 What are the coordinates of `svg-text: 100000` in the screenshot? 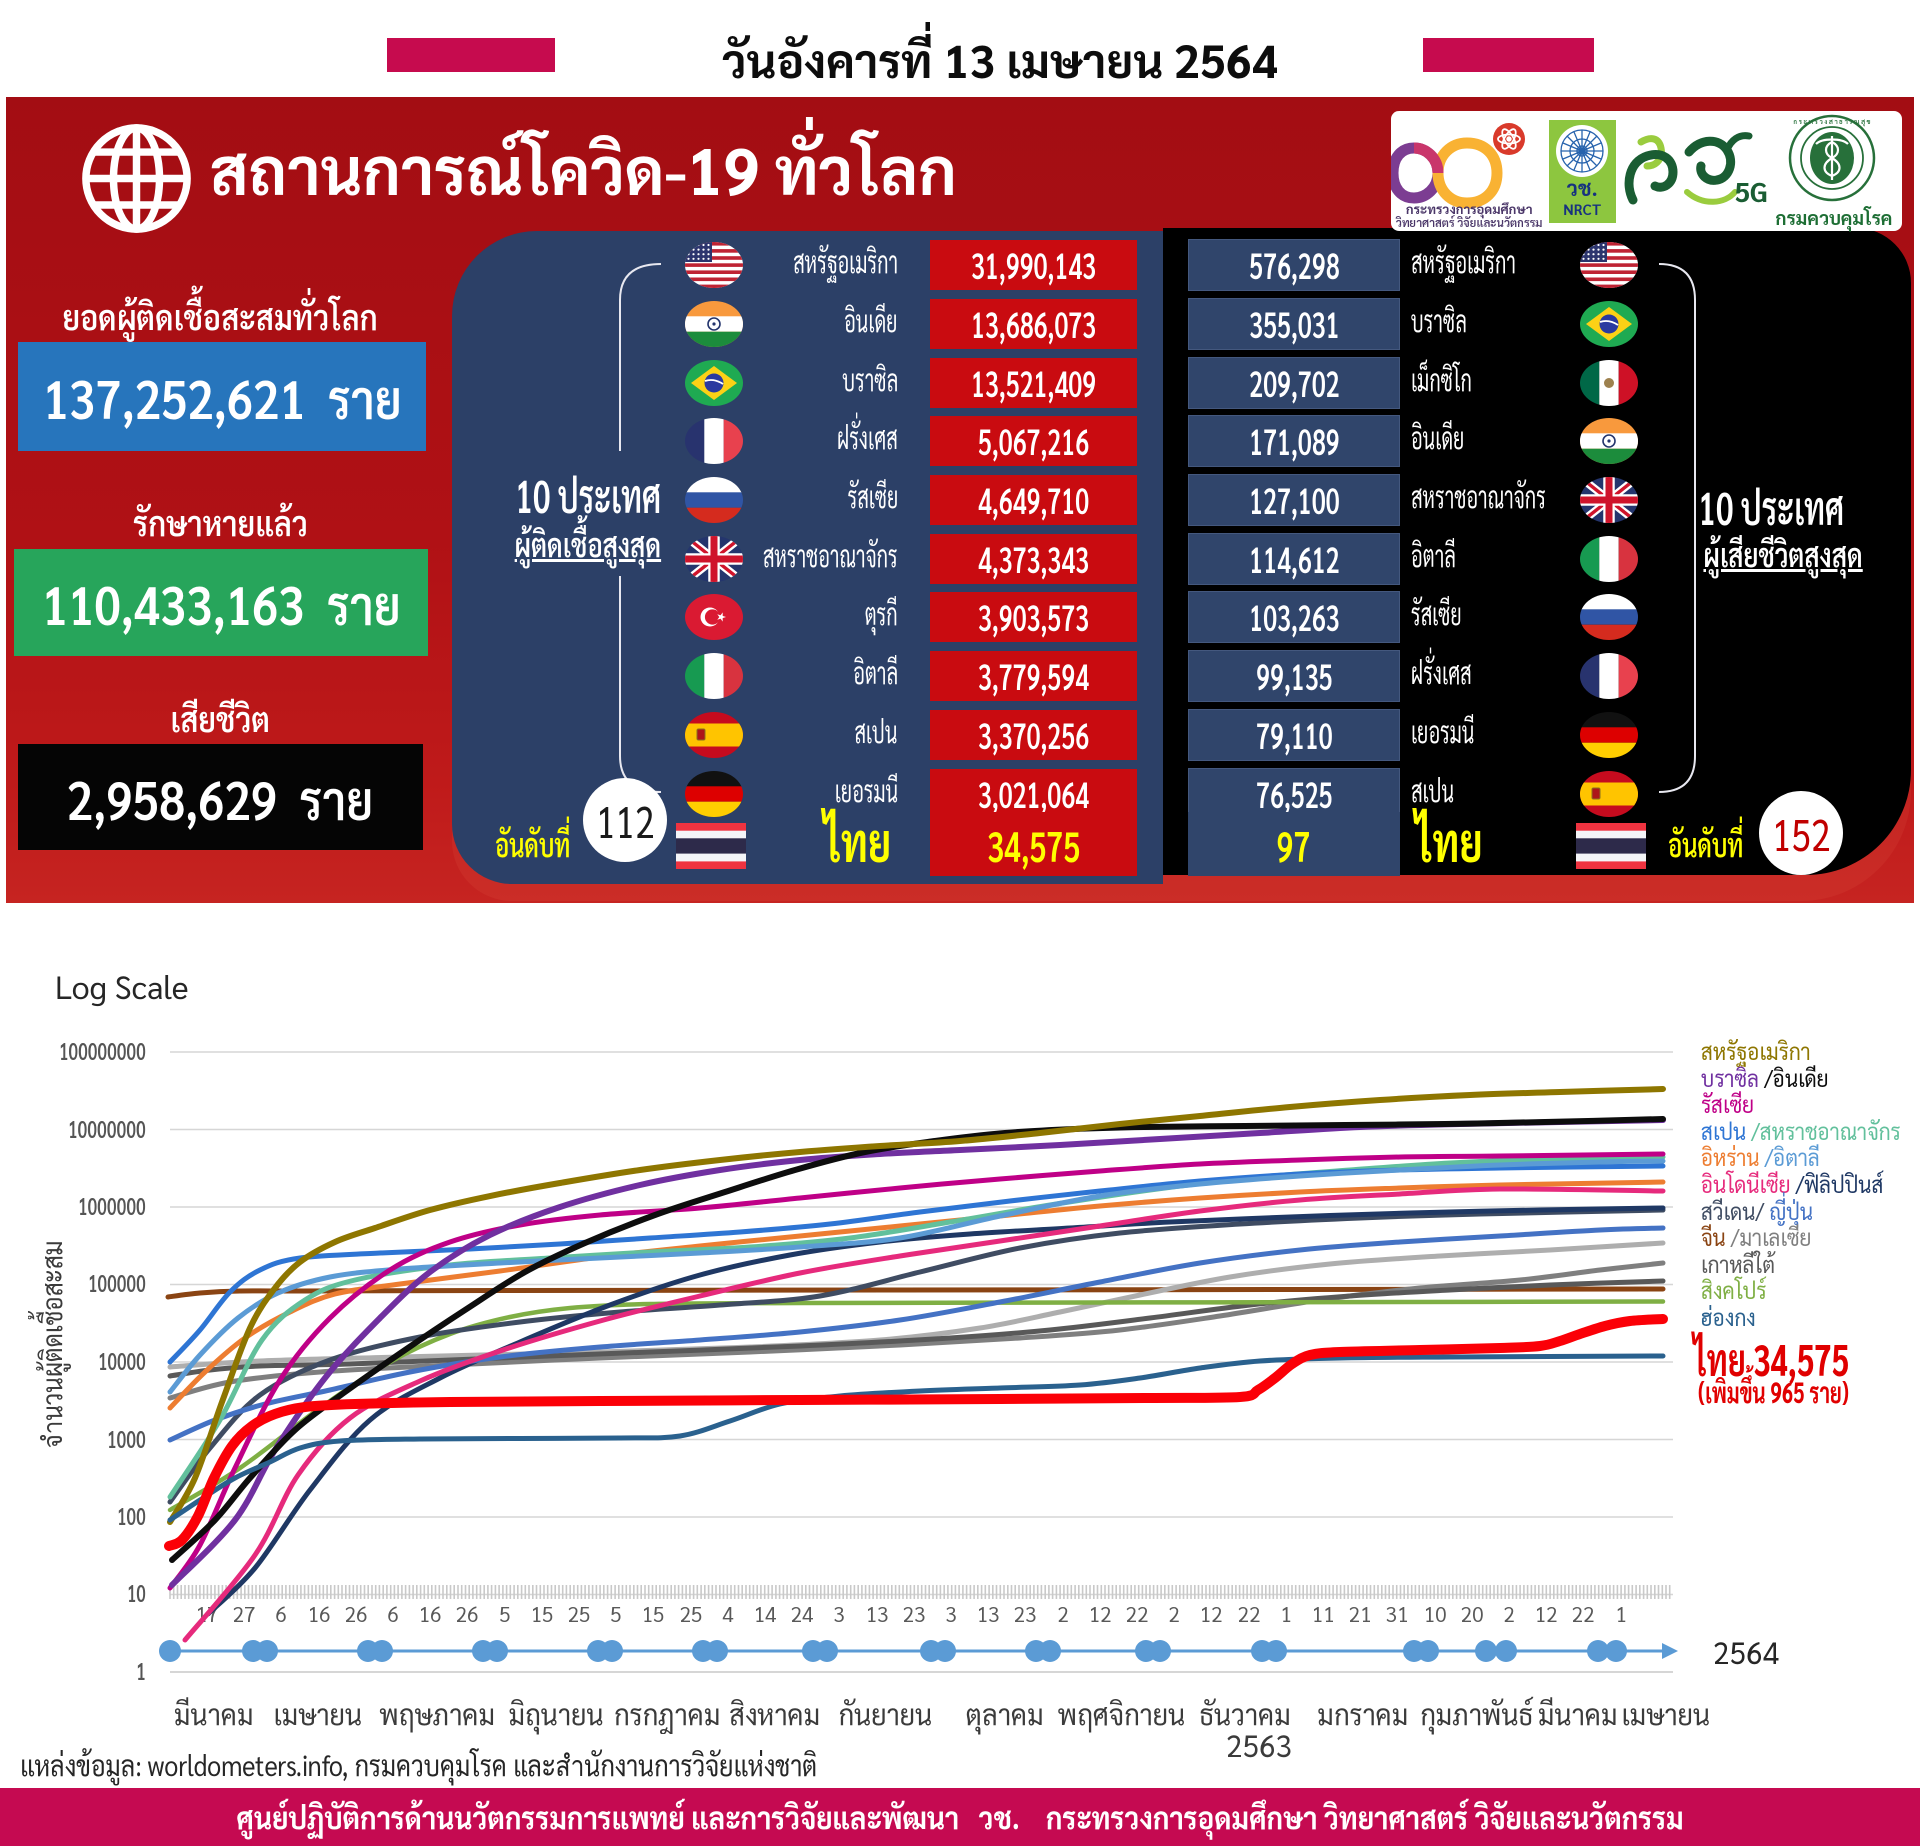 It's located at (117, 1282).